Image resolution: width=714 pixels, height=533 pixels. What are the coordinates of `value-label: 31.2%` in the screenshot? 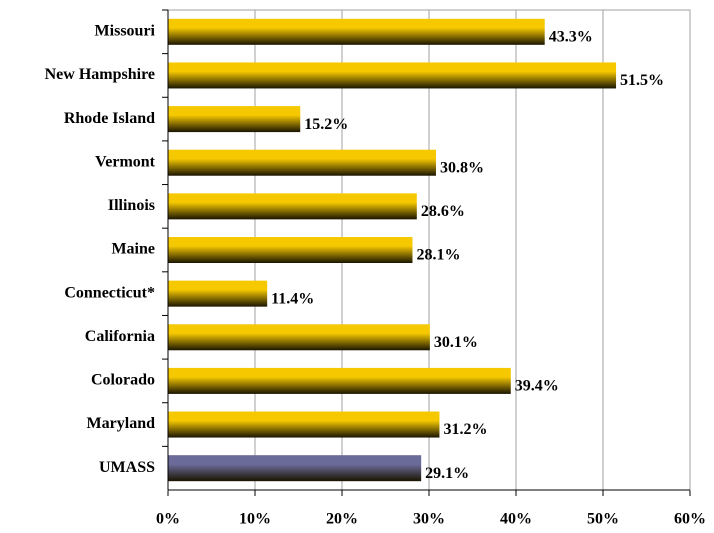 It's located at (465, 429).